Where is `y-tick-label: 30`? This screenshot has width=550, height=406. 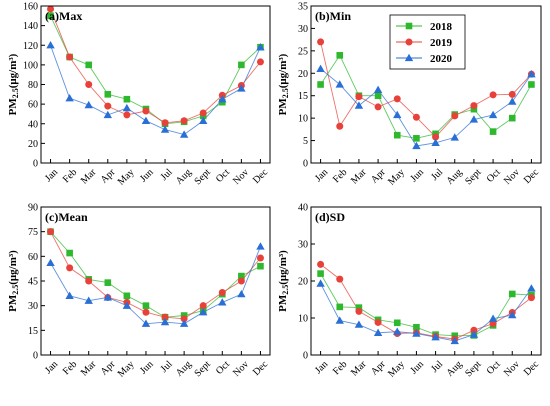
y-tick-label: 30 is located at coordinates (33, 306).